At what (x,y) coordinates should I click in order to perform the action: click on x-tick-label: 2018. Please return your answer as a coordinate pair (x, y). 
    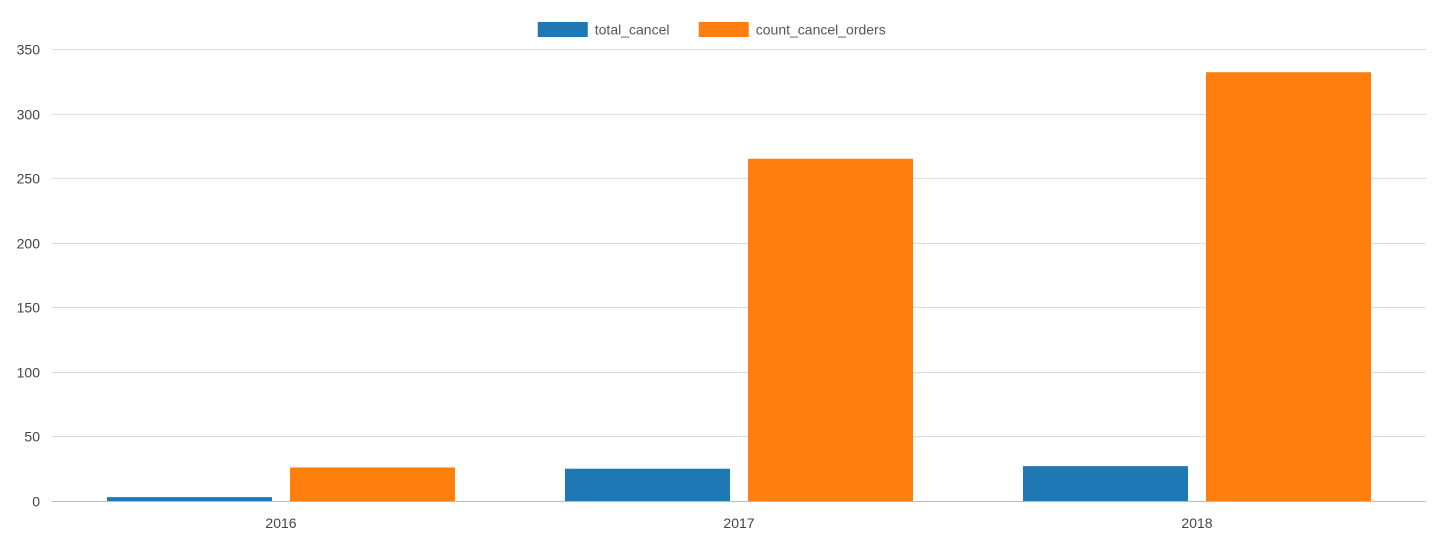
    Looking at the image, I should click on (1196, 523).